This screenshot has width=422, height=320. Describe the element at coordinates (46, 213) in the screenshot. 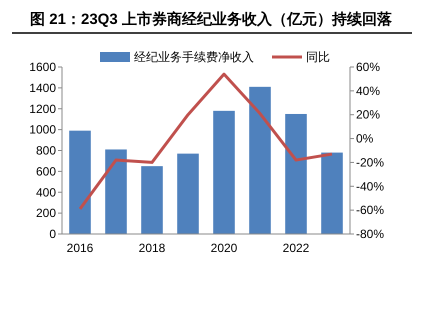

I see `y-tick-label: 200` at that location.